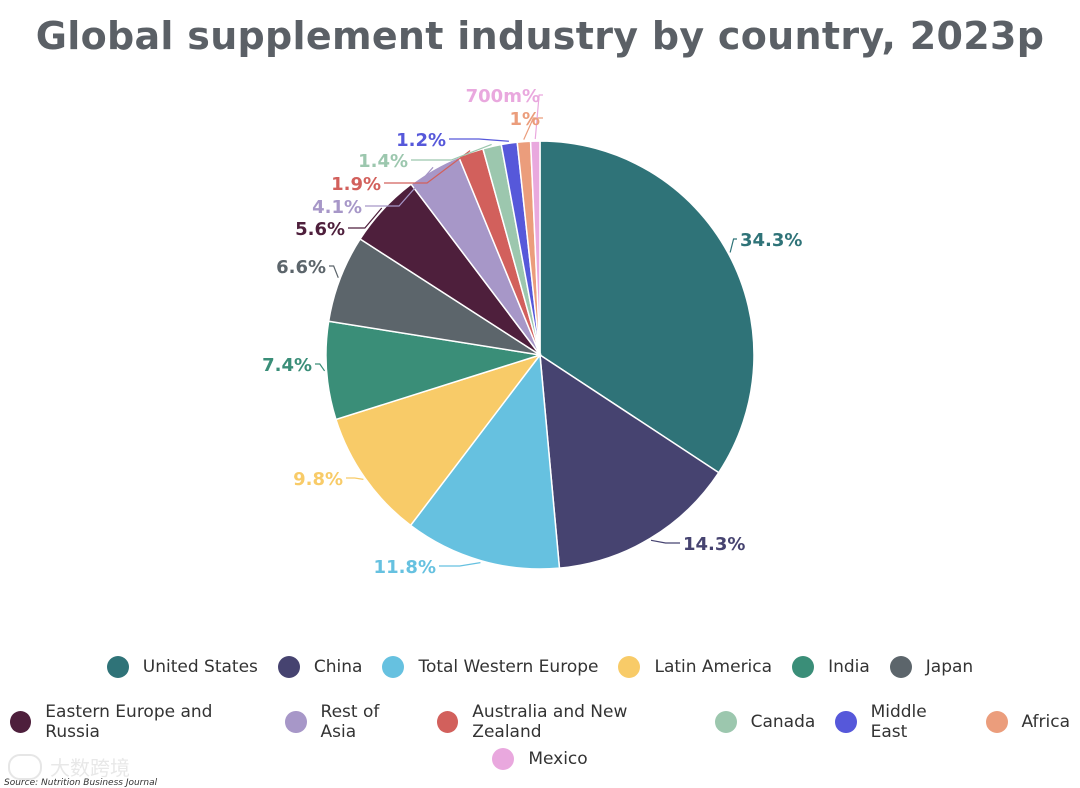 The width and height of the screenshot is (1080, 788). Describe the element at coordinates (714, 544) in the screenshot. I see `data-label: 14.3%` at that location.